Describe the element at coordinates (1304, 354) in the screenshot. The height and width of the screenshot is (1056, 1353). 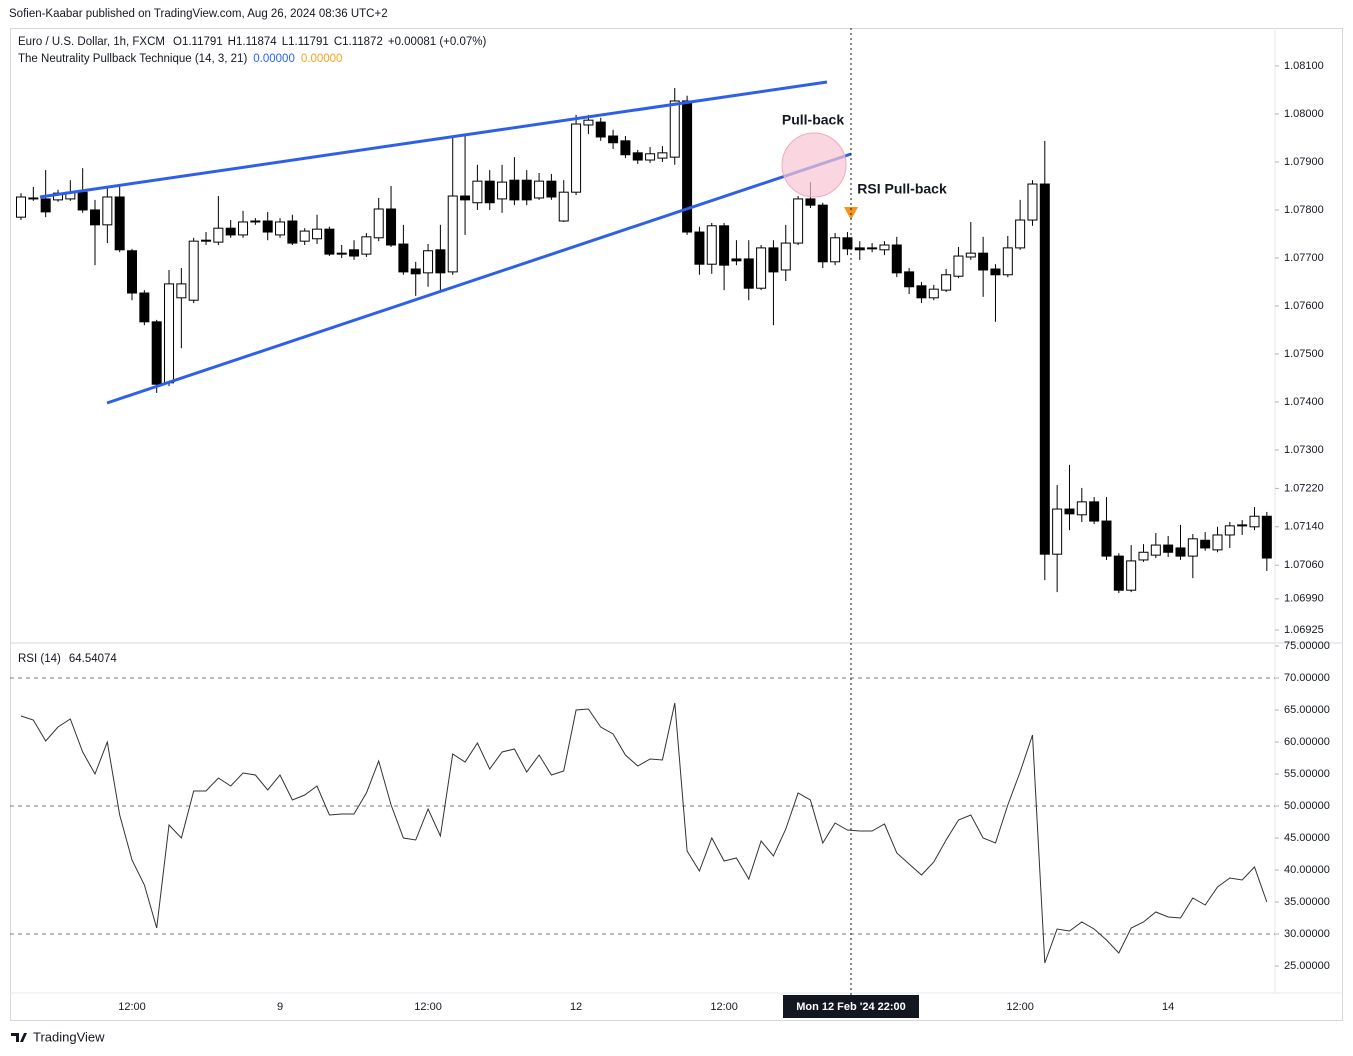
I see `y-tick-label: 1.07500` at that location.